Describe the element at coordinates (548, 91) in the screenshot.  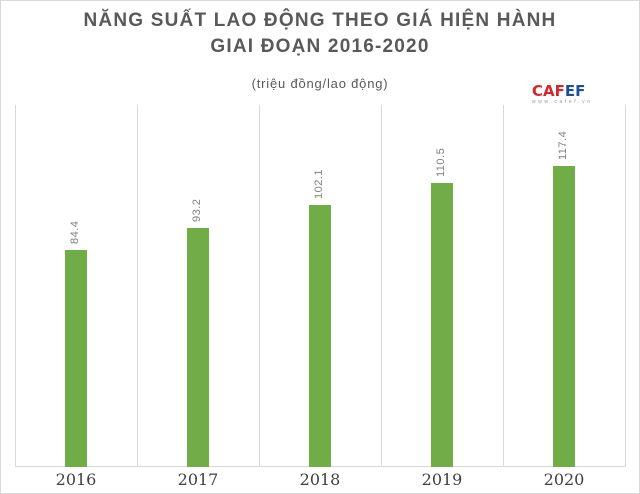
I see `logo-red-text: CAF` at that location.